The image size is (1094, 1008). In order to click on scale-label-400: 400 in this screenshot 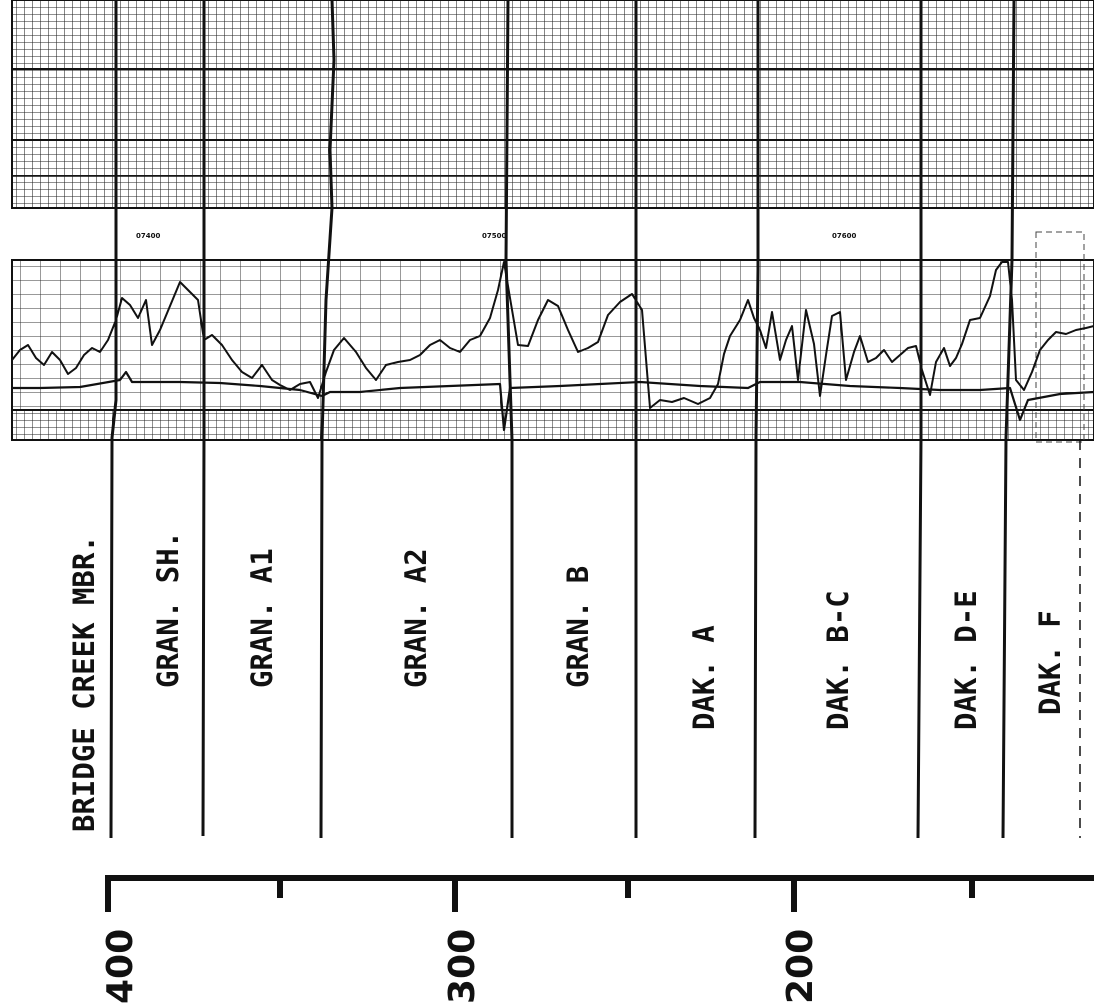, I will do `click(120, 966)`.